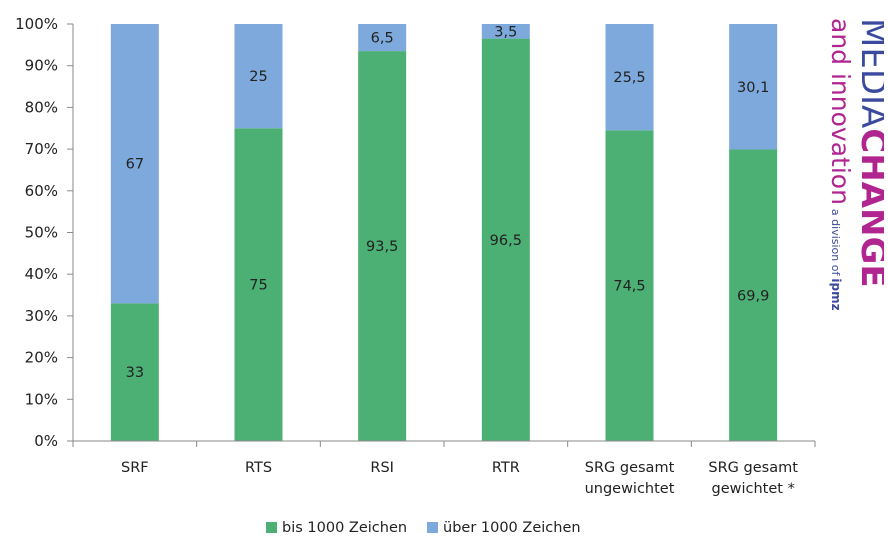 The width and height of the screenshot is (888, 541). Describe the element at coordinates (41, 66) in the screenshot. I see `y-tick-label: 90%` at that location.